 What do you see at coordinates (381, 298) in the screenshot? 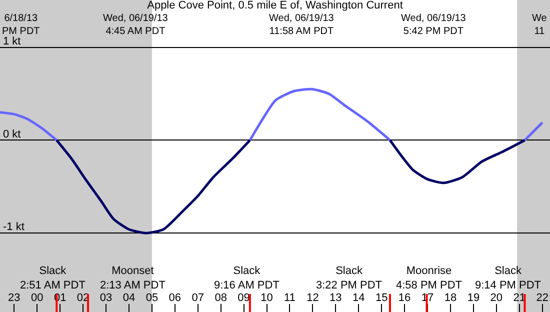
I see `x-tick-label: 15` at bounding box center [381, 298].